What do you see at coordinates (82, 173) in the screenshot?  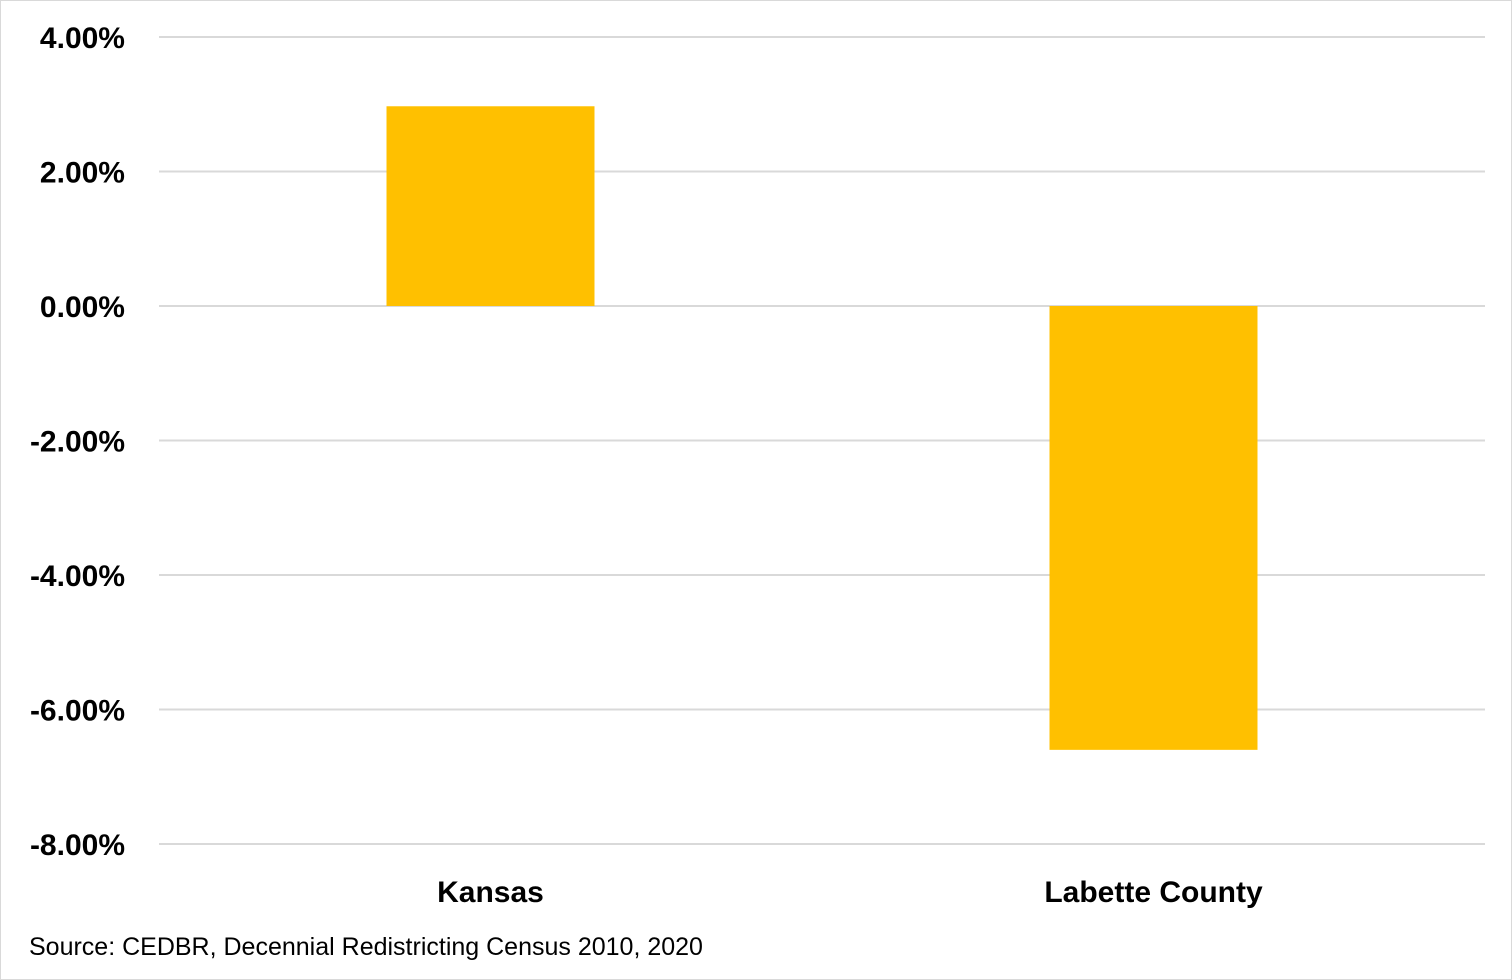 I see `y-tick-label: 2.00%` at bounding box center [82, 173].